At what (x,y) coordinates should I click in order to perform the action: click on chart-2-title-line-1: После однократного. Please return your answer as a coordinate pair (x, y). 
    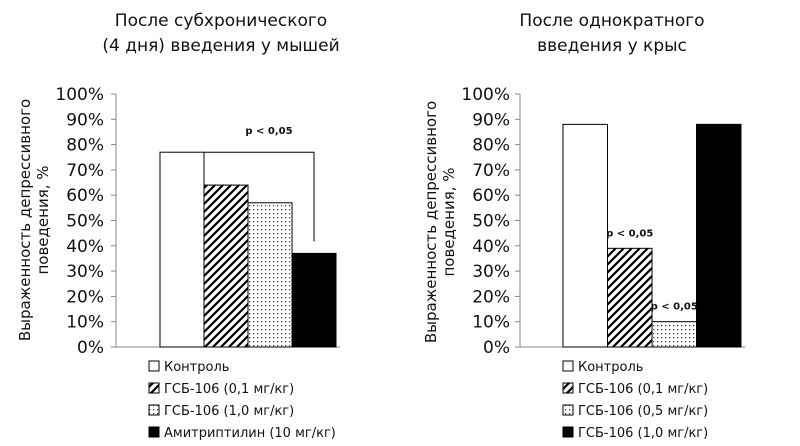
    Looking at the image, I should click on (611, 21).